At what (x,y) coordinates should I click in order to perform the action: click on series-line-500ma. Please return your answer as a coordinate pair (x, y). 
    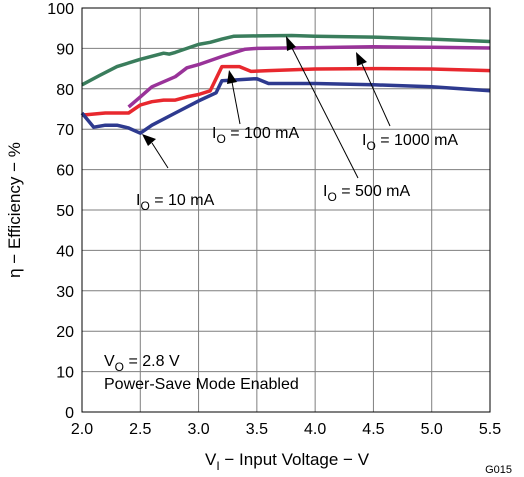
    Looking at the image, I should click on (309, 77).